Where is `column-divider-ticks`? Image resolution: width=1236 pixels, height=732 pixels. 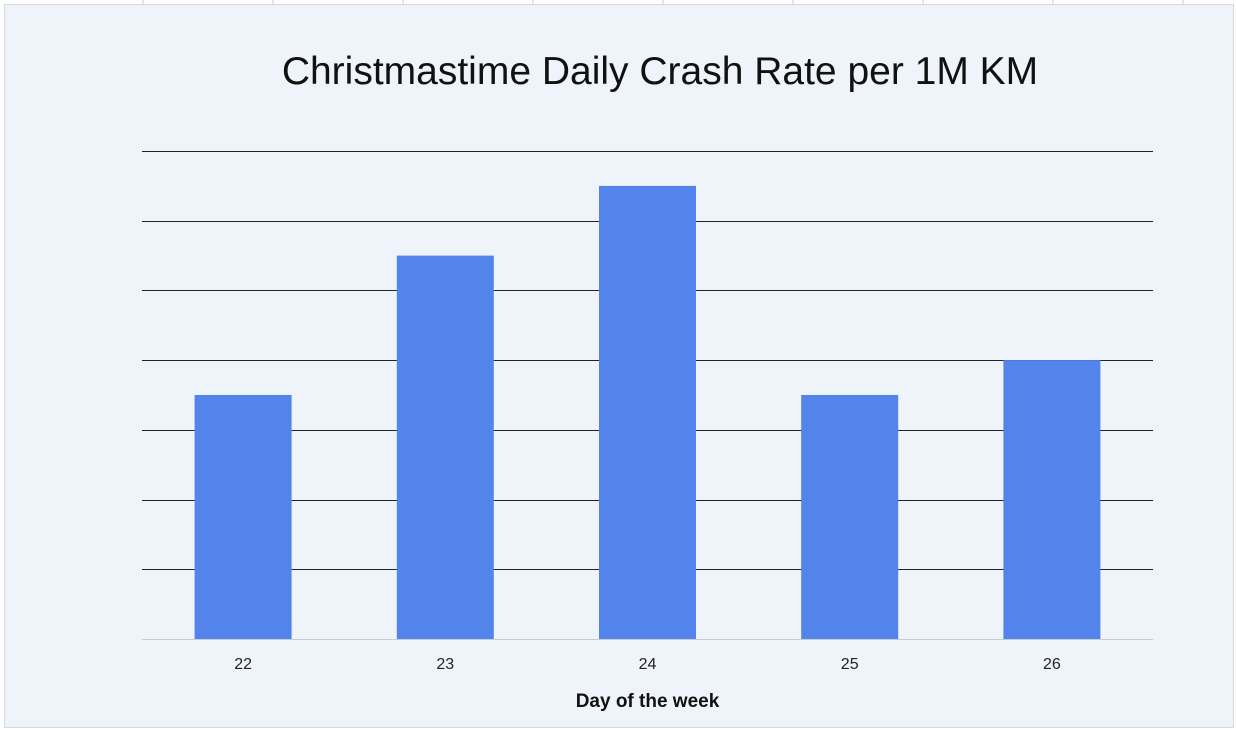 column-divider-ticks is located at coordinates (663, 2).